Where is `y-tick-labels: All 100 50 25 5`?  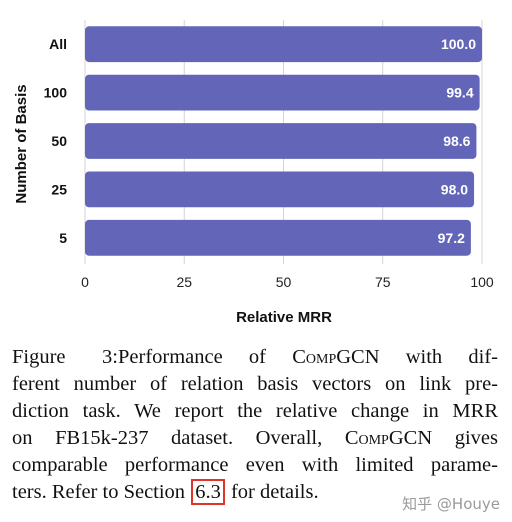 y-tick-labels: All 100 50 25 5 is located at coordinates (56, 141).